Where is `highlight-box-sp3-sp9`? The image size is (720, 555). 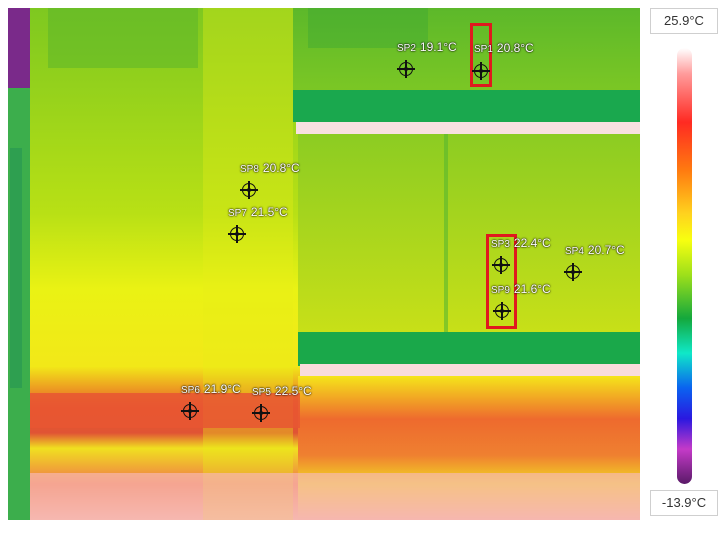 highlight-box-sp3-sp9 is located at coordinates (501, 281).